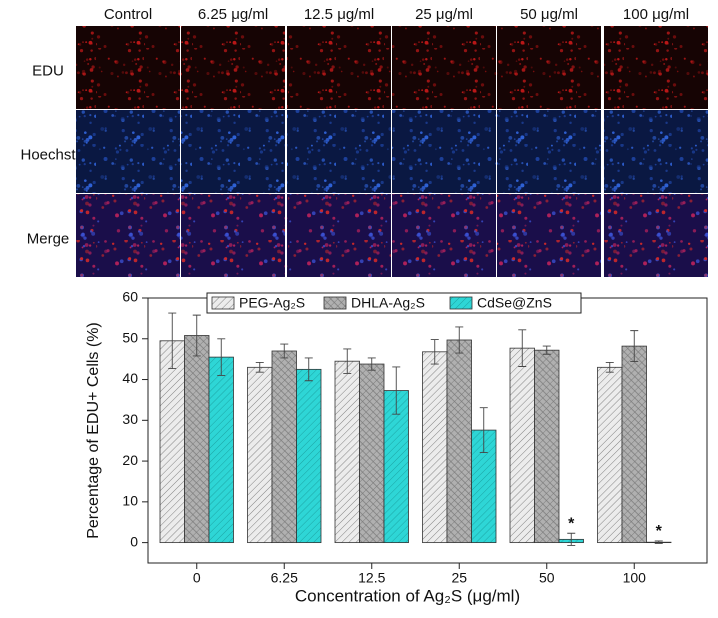 The image size is (718, 618). I want to click on column-label: 50 μg/ml, so click(549, 14).